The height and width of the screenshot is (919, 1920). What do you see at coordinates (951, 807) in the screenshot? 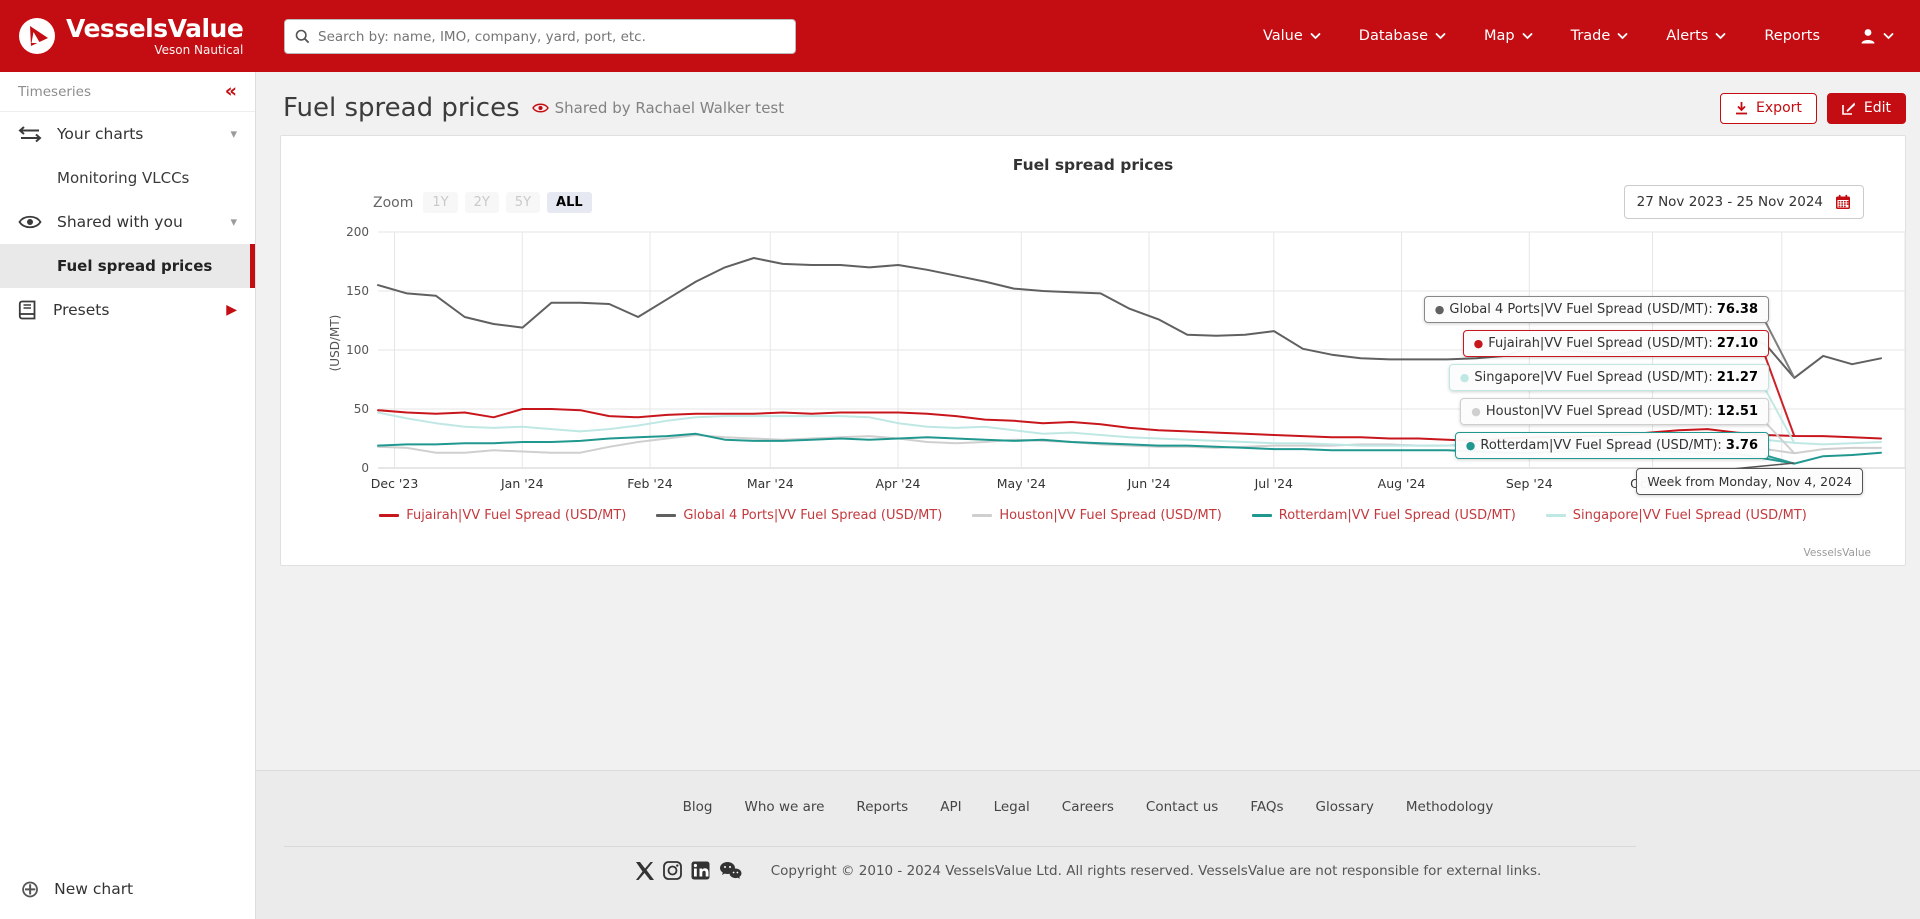
I see `footer-link-api: API` at bounding box center [951, 807].